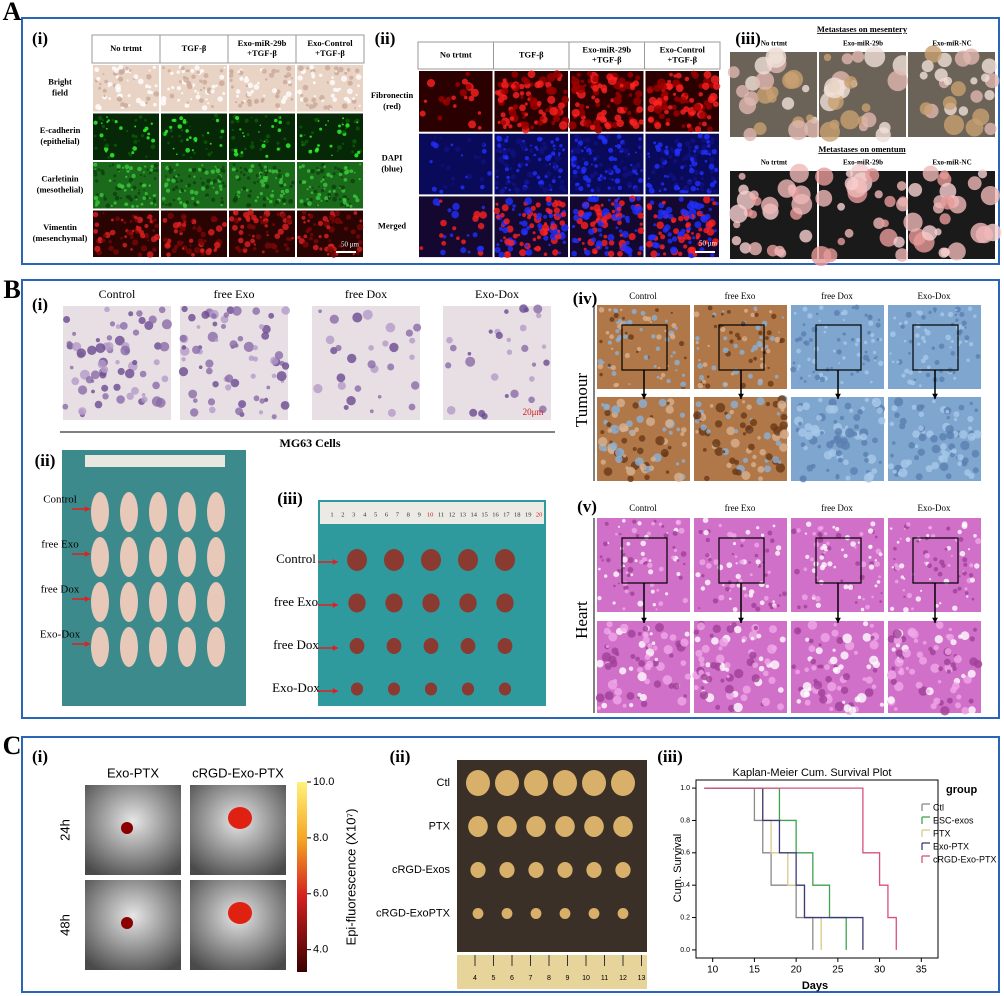  Describe the element at coordinates (330, 43) in the screenshot. I see `column-header: Exo-Control` at that location.